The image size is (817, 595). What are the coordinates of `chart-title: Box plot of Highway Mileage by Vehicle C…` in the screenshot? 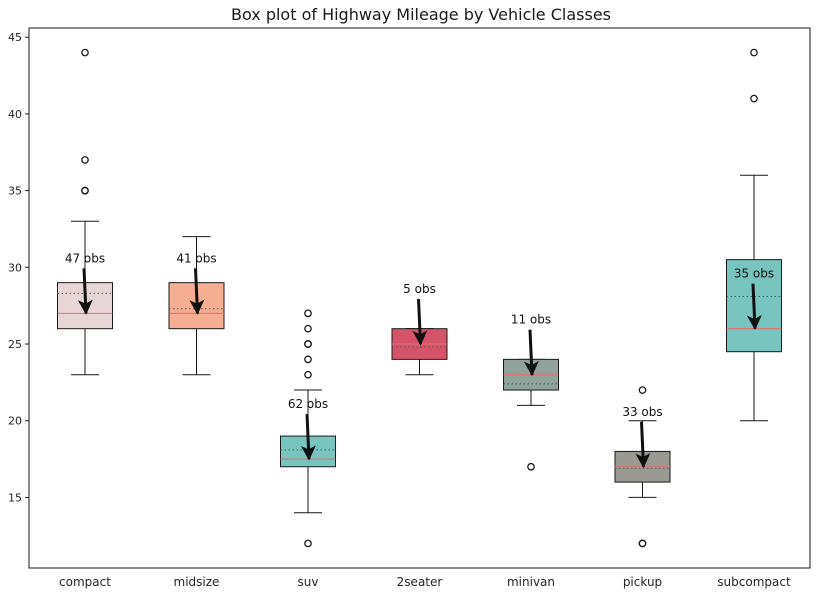 It's located at (421, 14).